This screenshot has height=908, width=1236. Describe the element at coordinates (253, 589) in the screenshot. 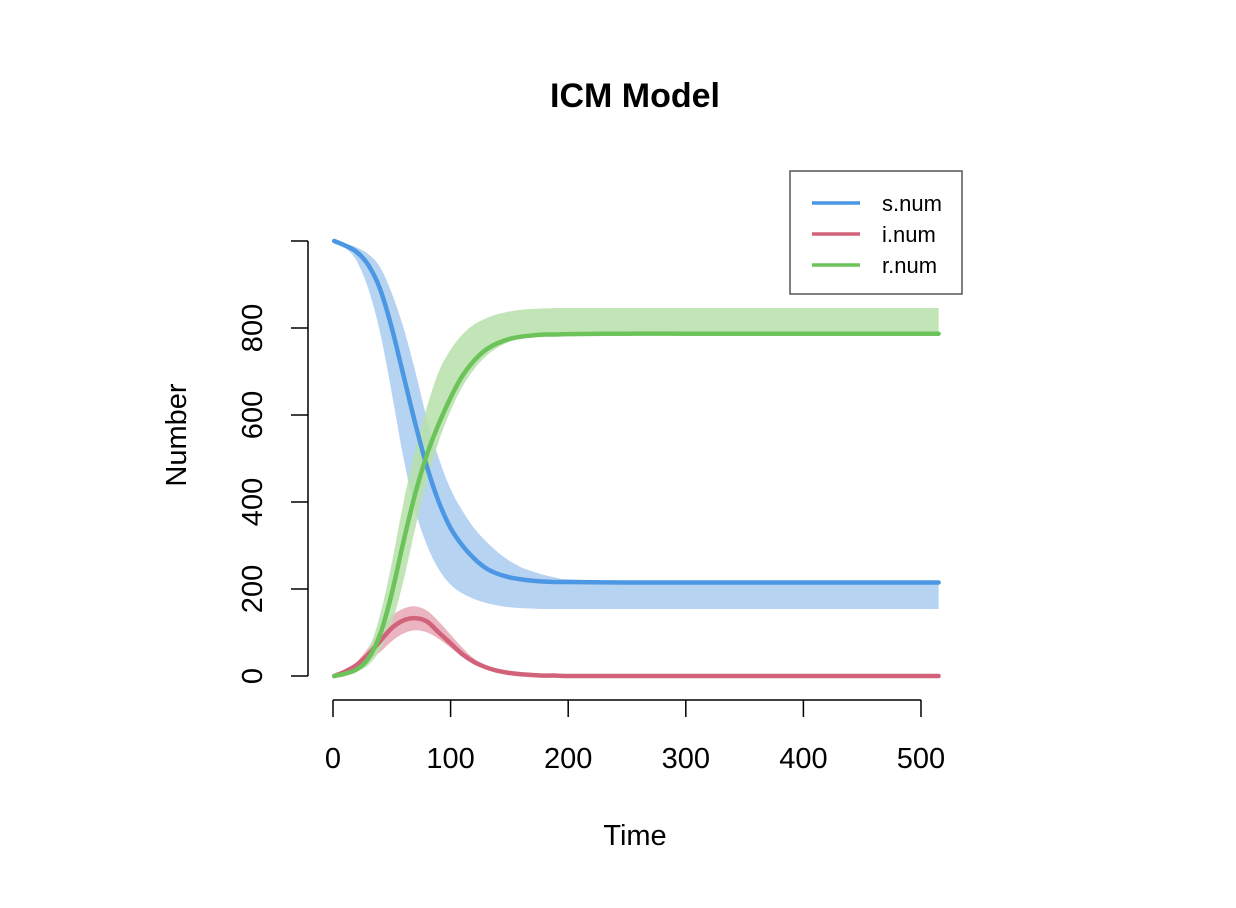

I see `y-tick-label: 200` at that location.